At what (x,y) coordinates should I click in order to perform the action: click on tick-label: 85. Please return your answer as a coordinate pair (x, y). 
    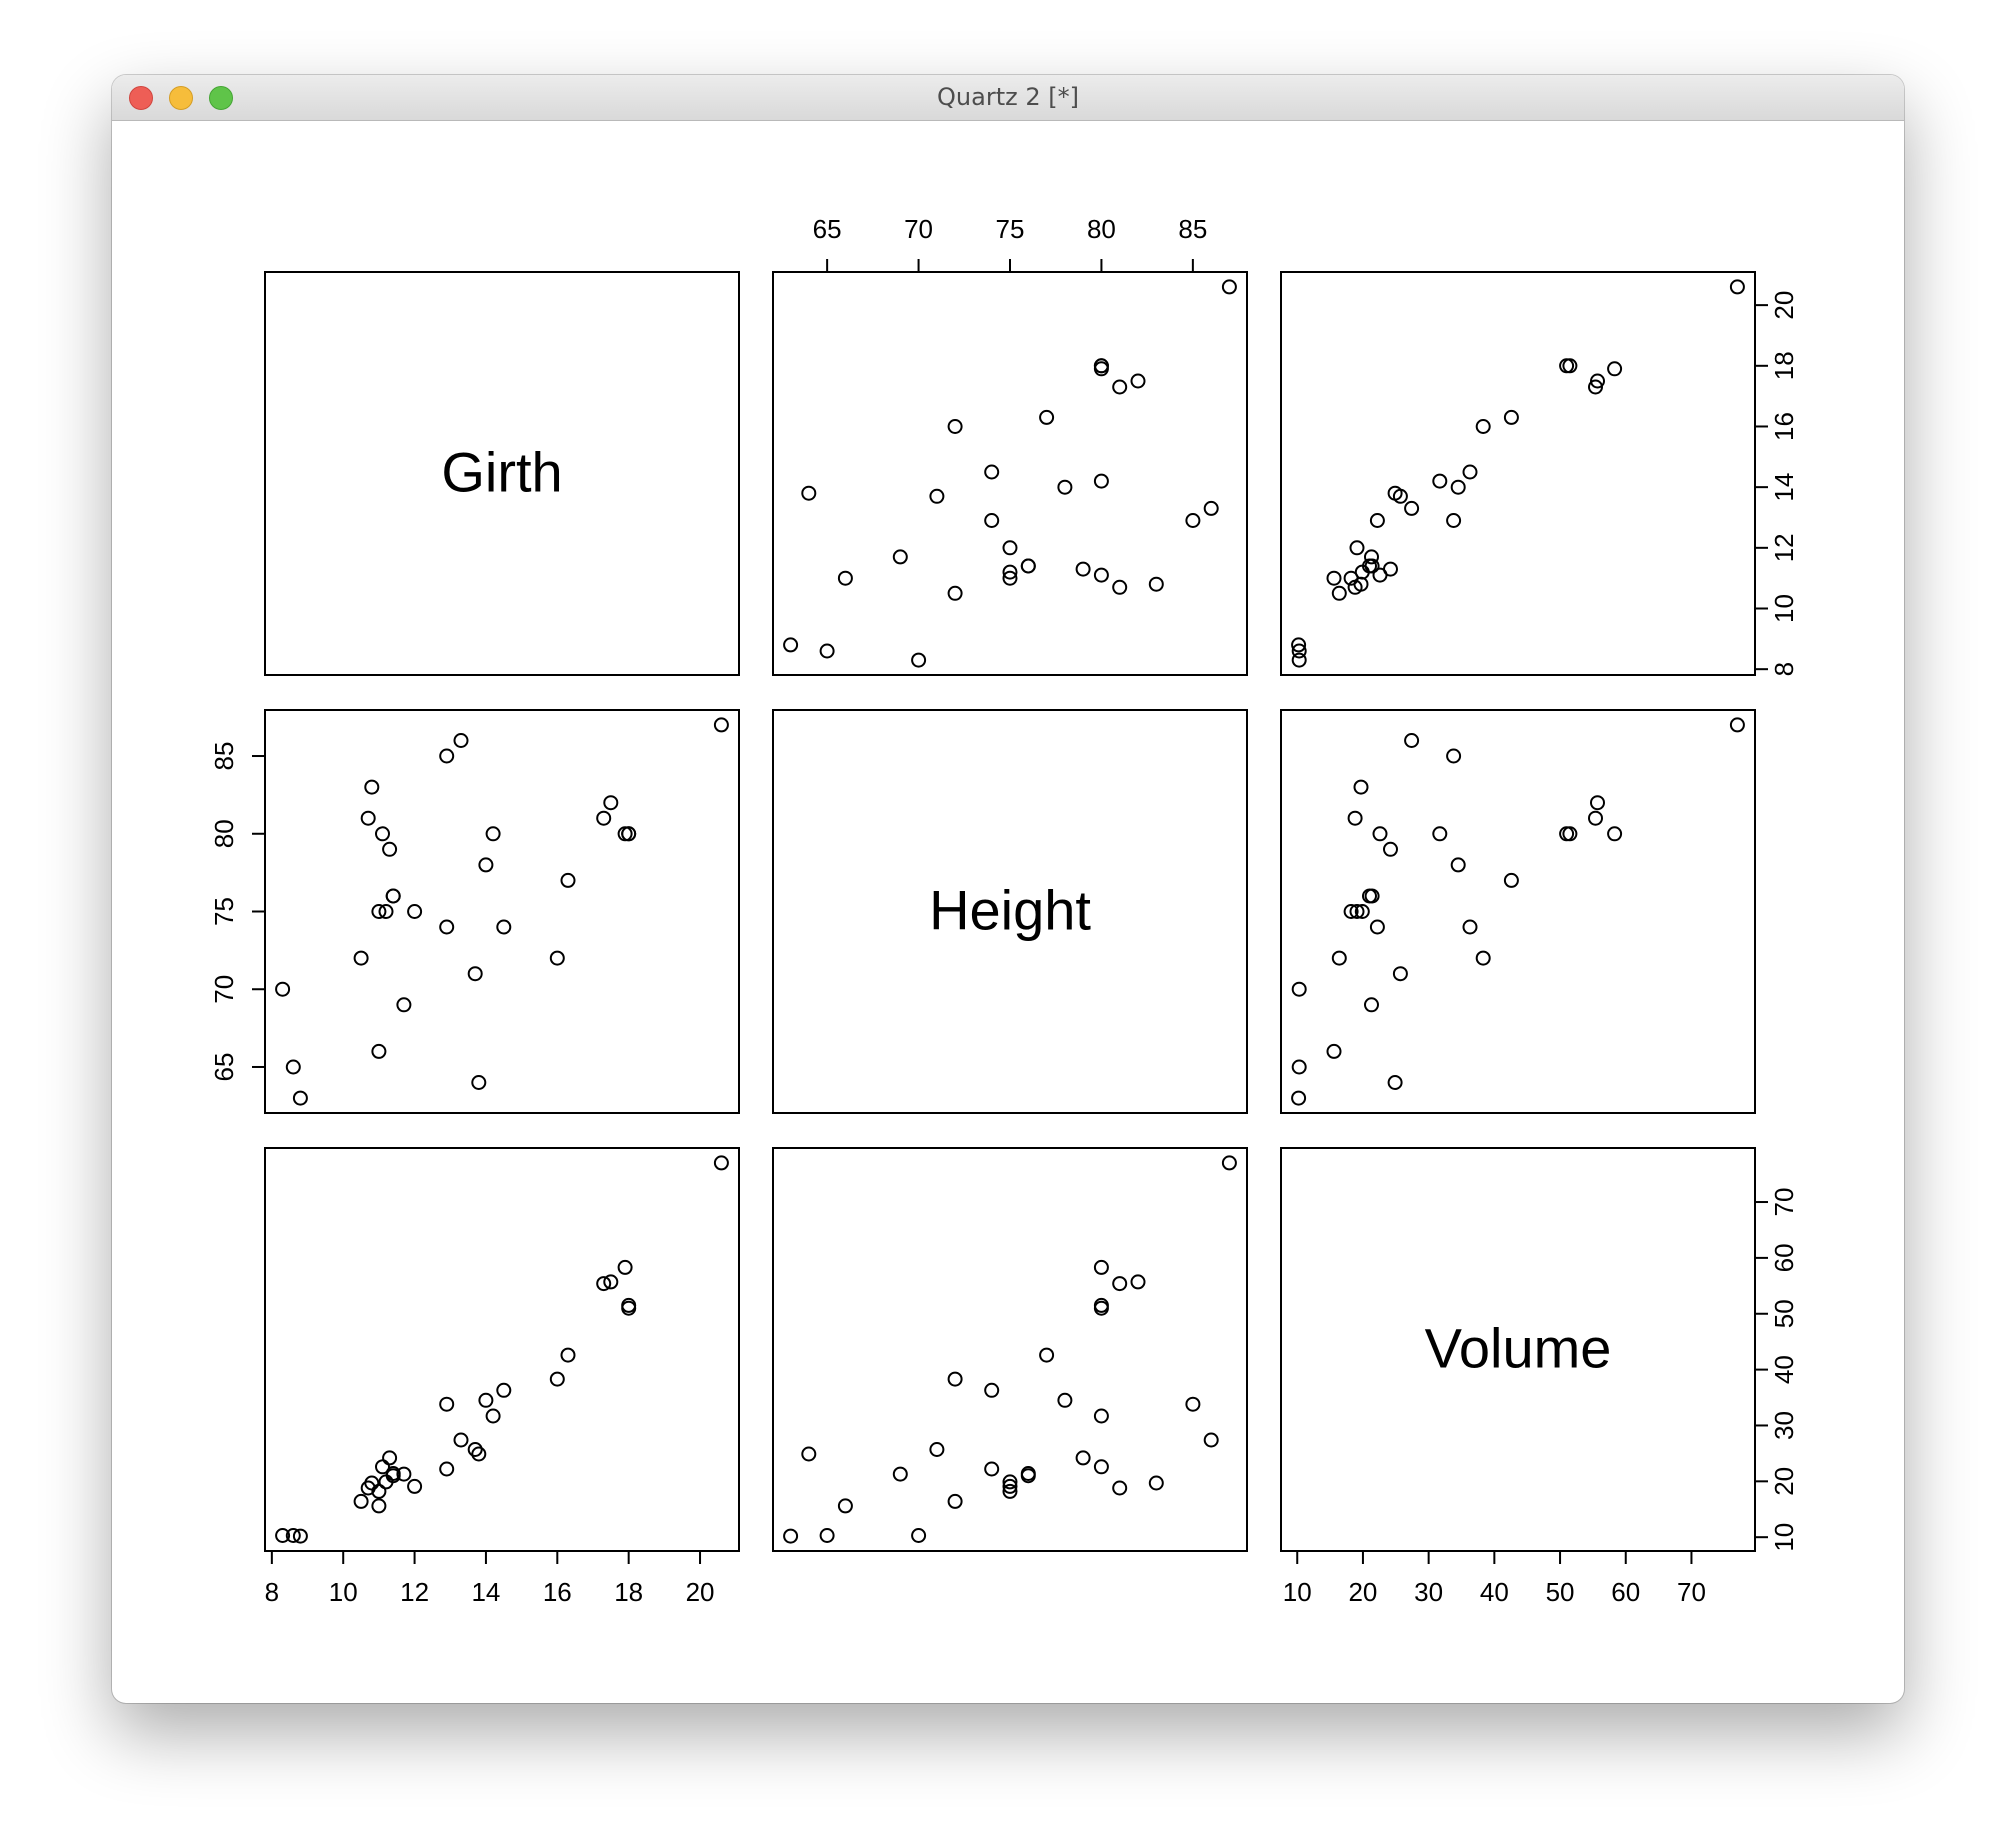
    Looking at the image, I should click on (224, 756).